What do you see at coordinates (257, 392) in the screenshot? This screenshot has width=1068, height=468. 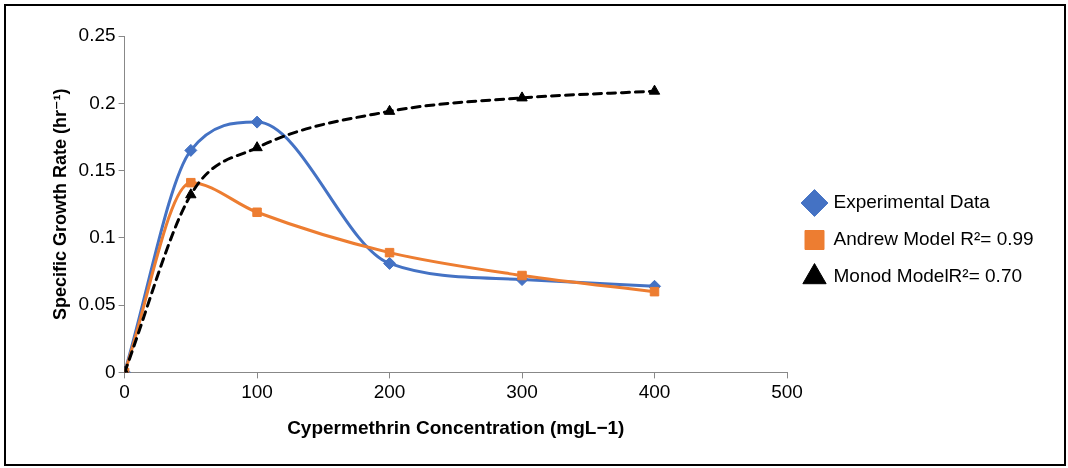 I see `x-tick-label: 100` at bounding box center [257, 392].